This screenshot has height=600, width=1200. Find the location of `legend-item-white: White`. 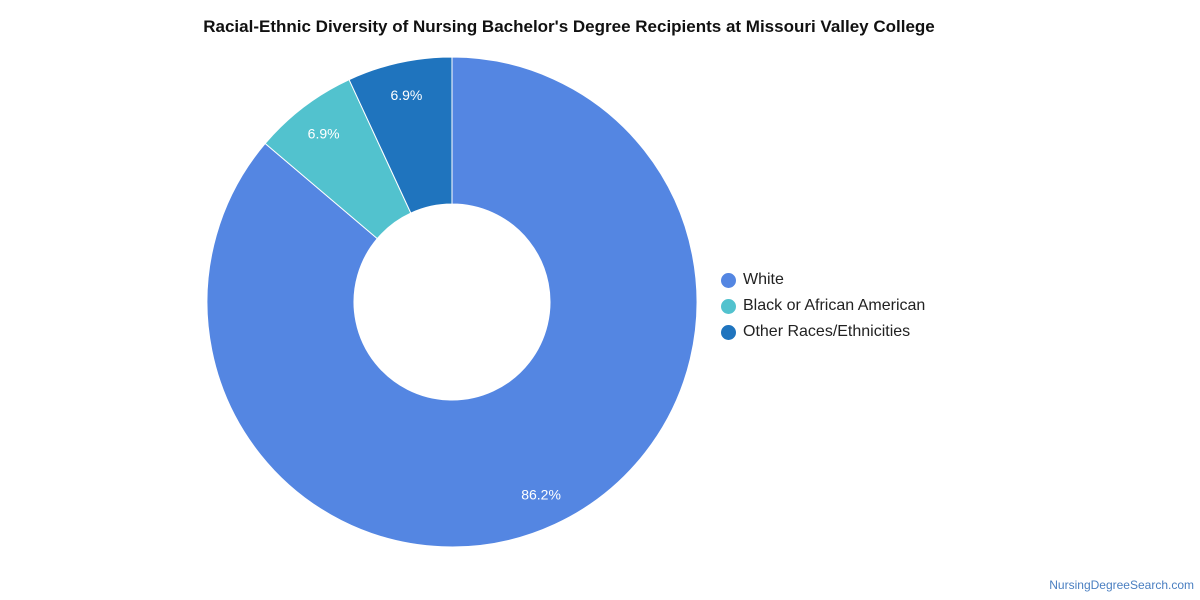

legend-item-white: White is located at coordinates (823, 280).